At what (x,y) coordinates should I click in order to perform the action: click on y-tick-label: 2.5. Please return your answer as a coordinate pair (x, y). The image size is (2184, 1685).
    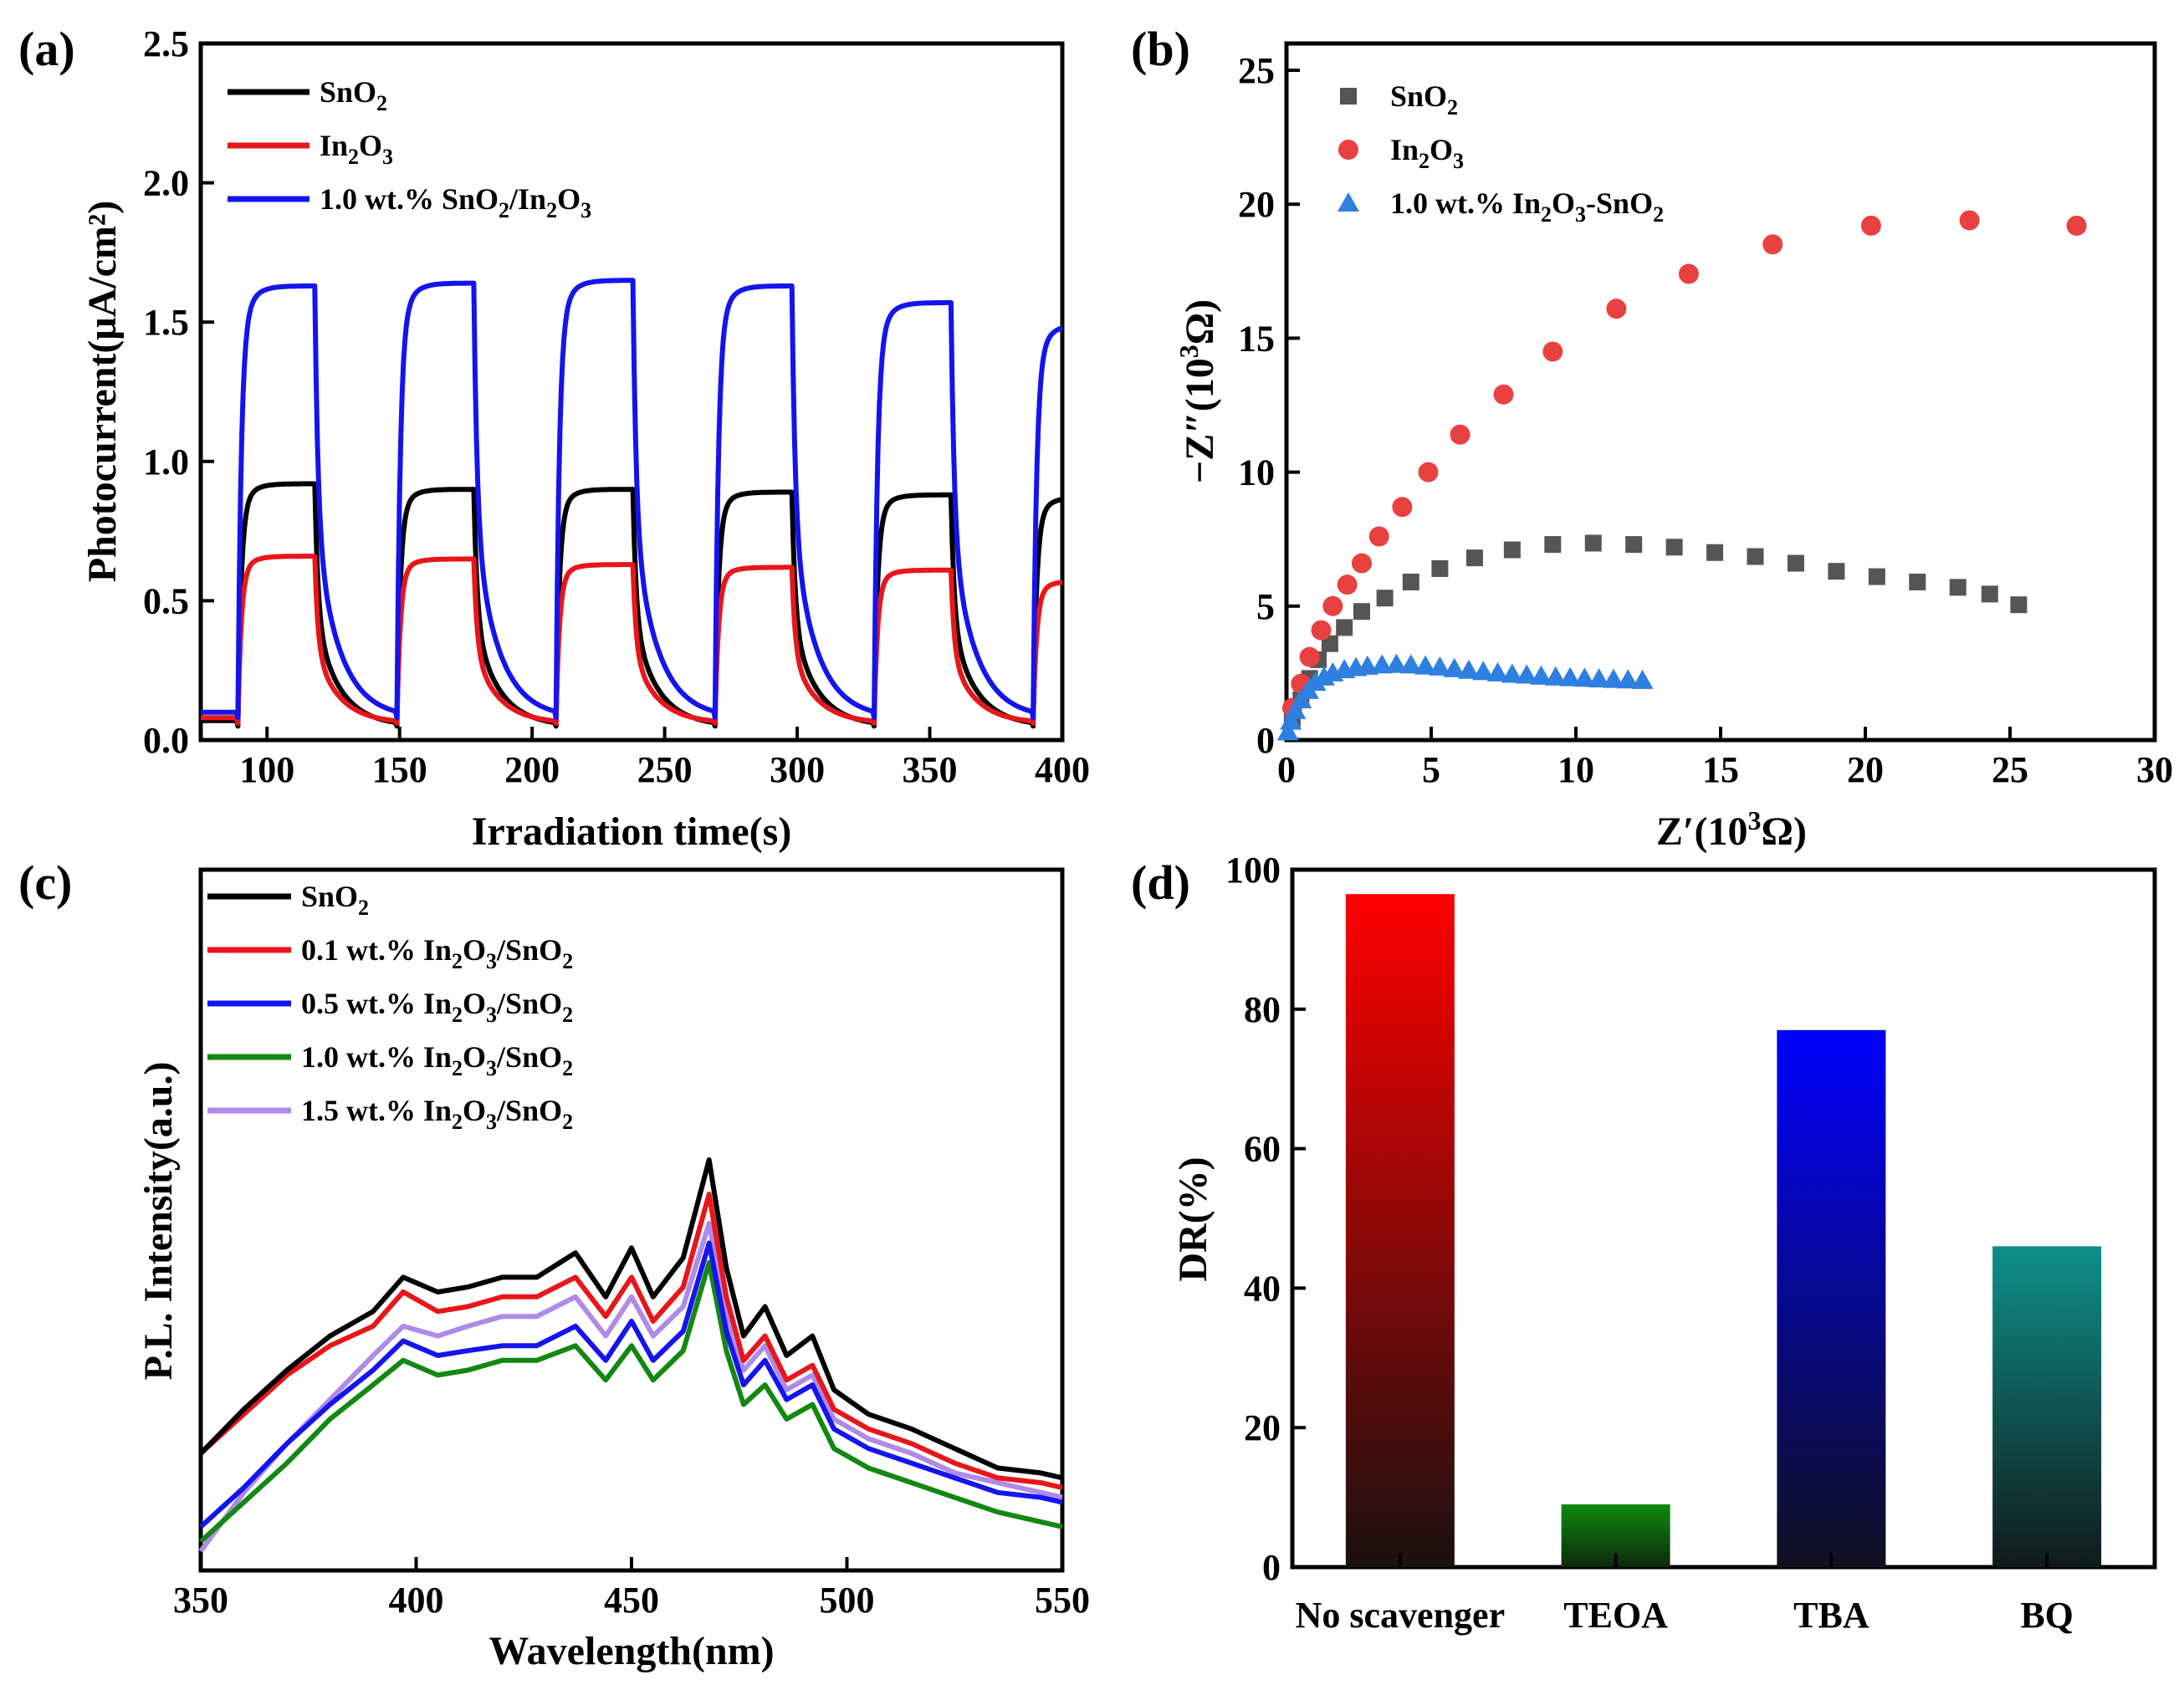
    Looking at the image, I should click on (166, 43).